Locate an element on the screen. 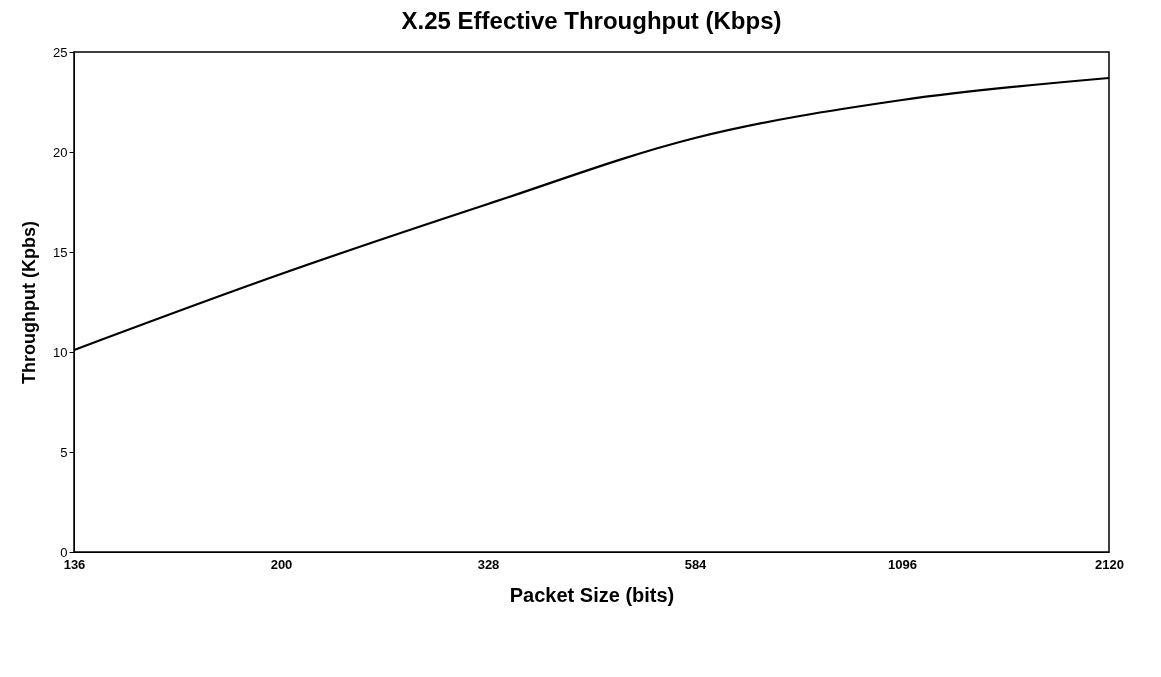 Image resolution: width=1161 pixels, height=677 pixels. y-tick-label: 5 is located at coordinates (64, 452).